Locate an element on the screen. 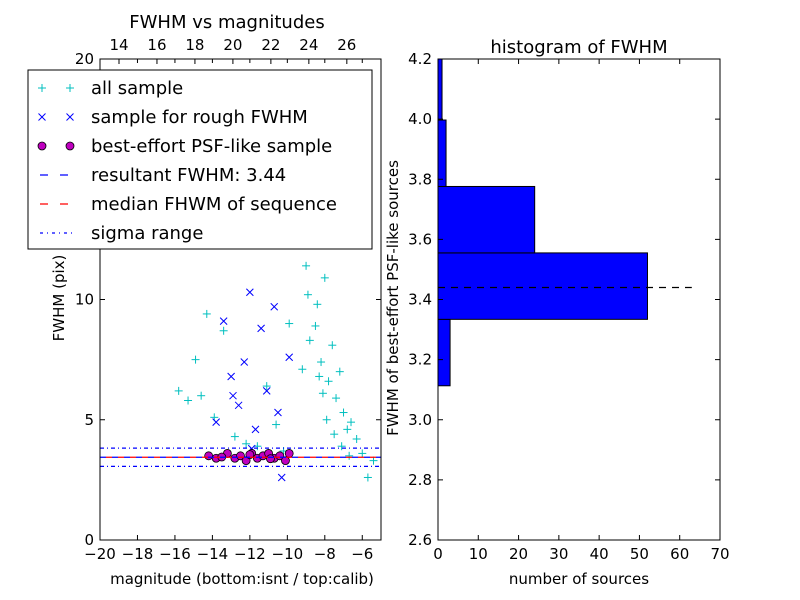 The width and height of the screenshot is (800, 600). legend-entry: all sample is located at coordinates (110, 88).